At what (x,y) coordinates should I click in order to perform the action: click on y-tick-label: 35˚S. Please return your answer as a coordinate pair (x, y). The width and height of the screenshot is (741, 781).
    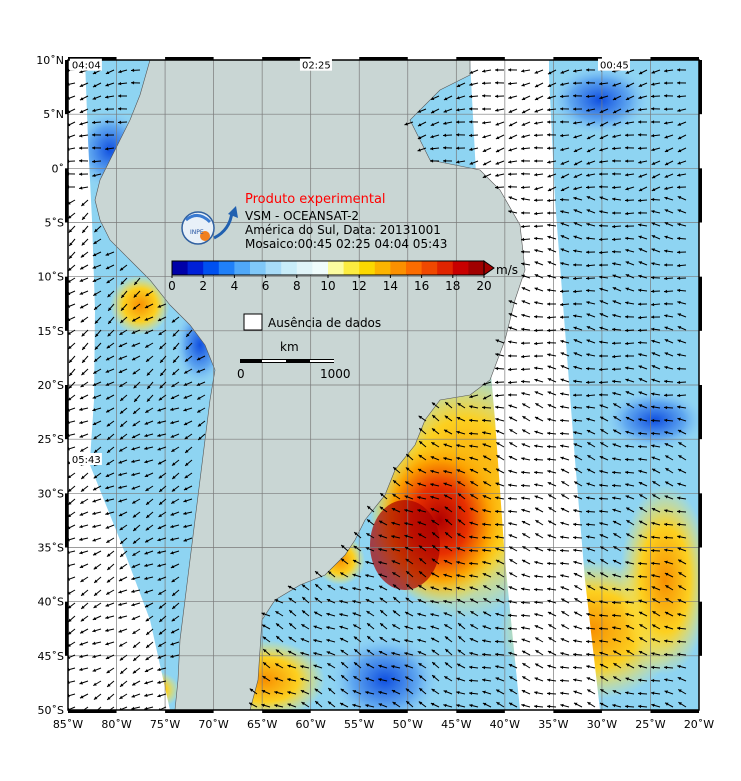
    Looking at the image, I should click on (51, 548).